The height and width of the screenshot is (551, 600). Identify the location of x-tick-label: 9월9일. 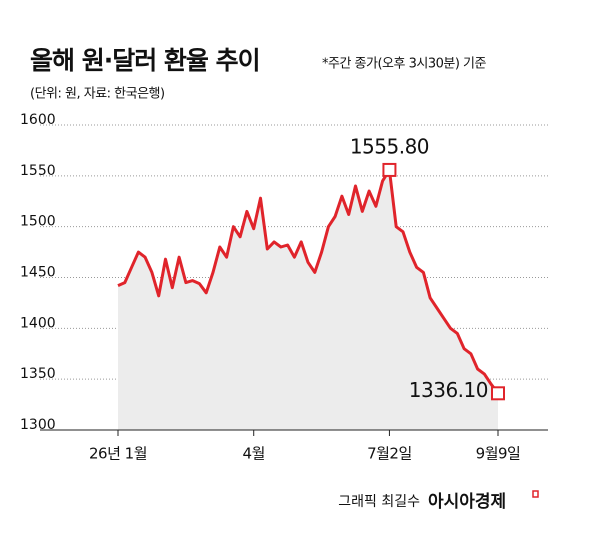
(498, 454).